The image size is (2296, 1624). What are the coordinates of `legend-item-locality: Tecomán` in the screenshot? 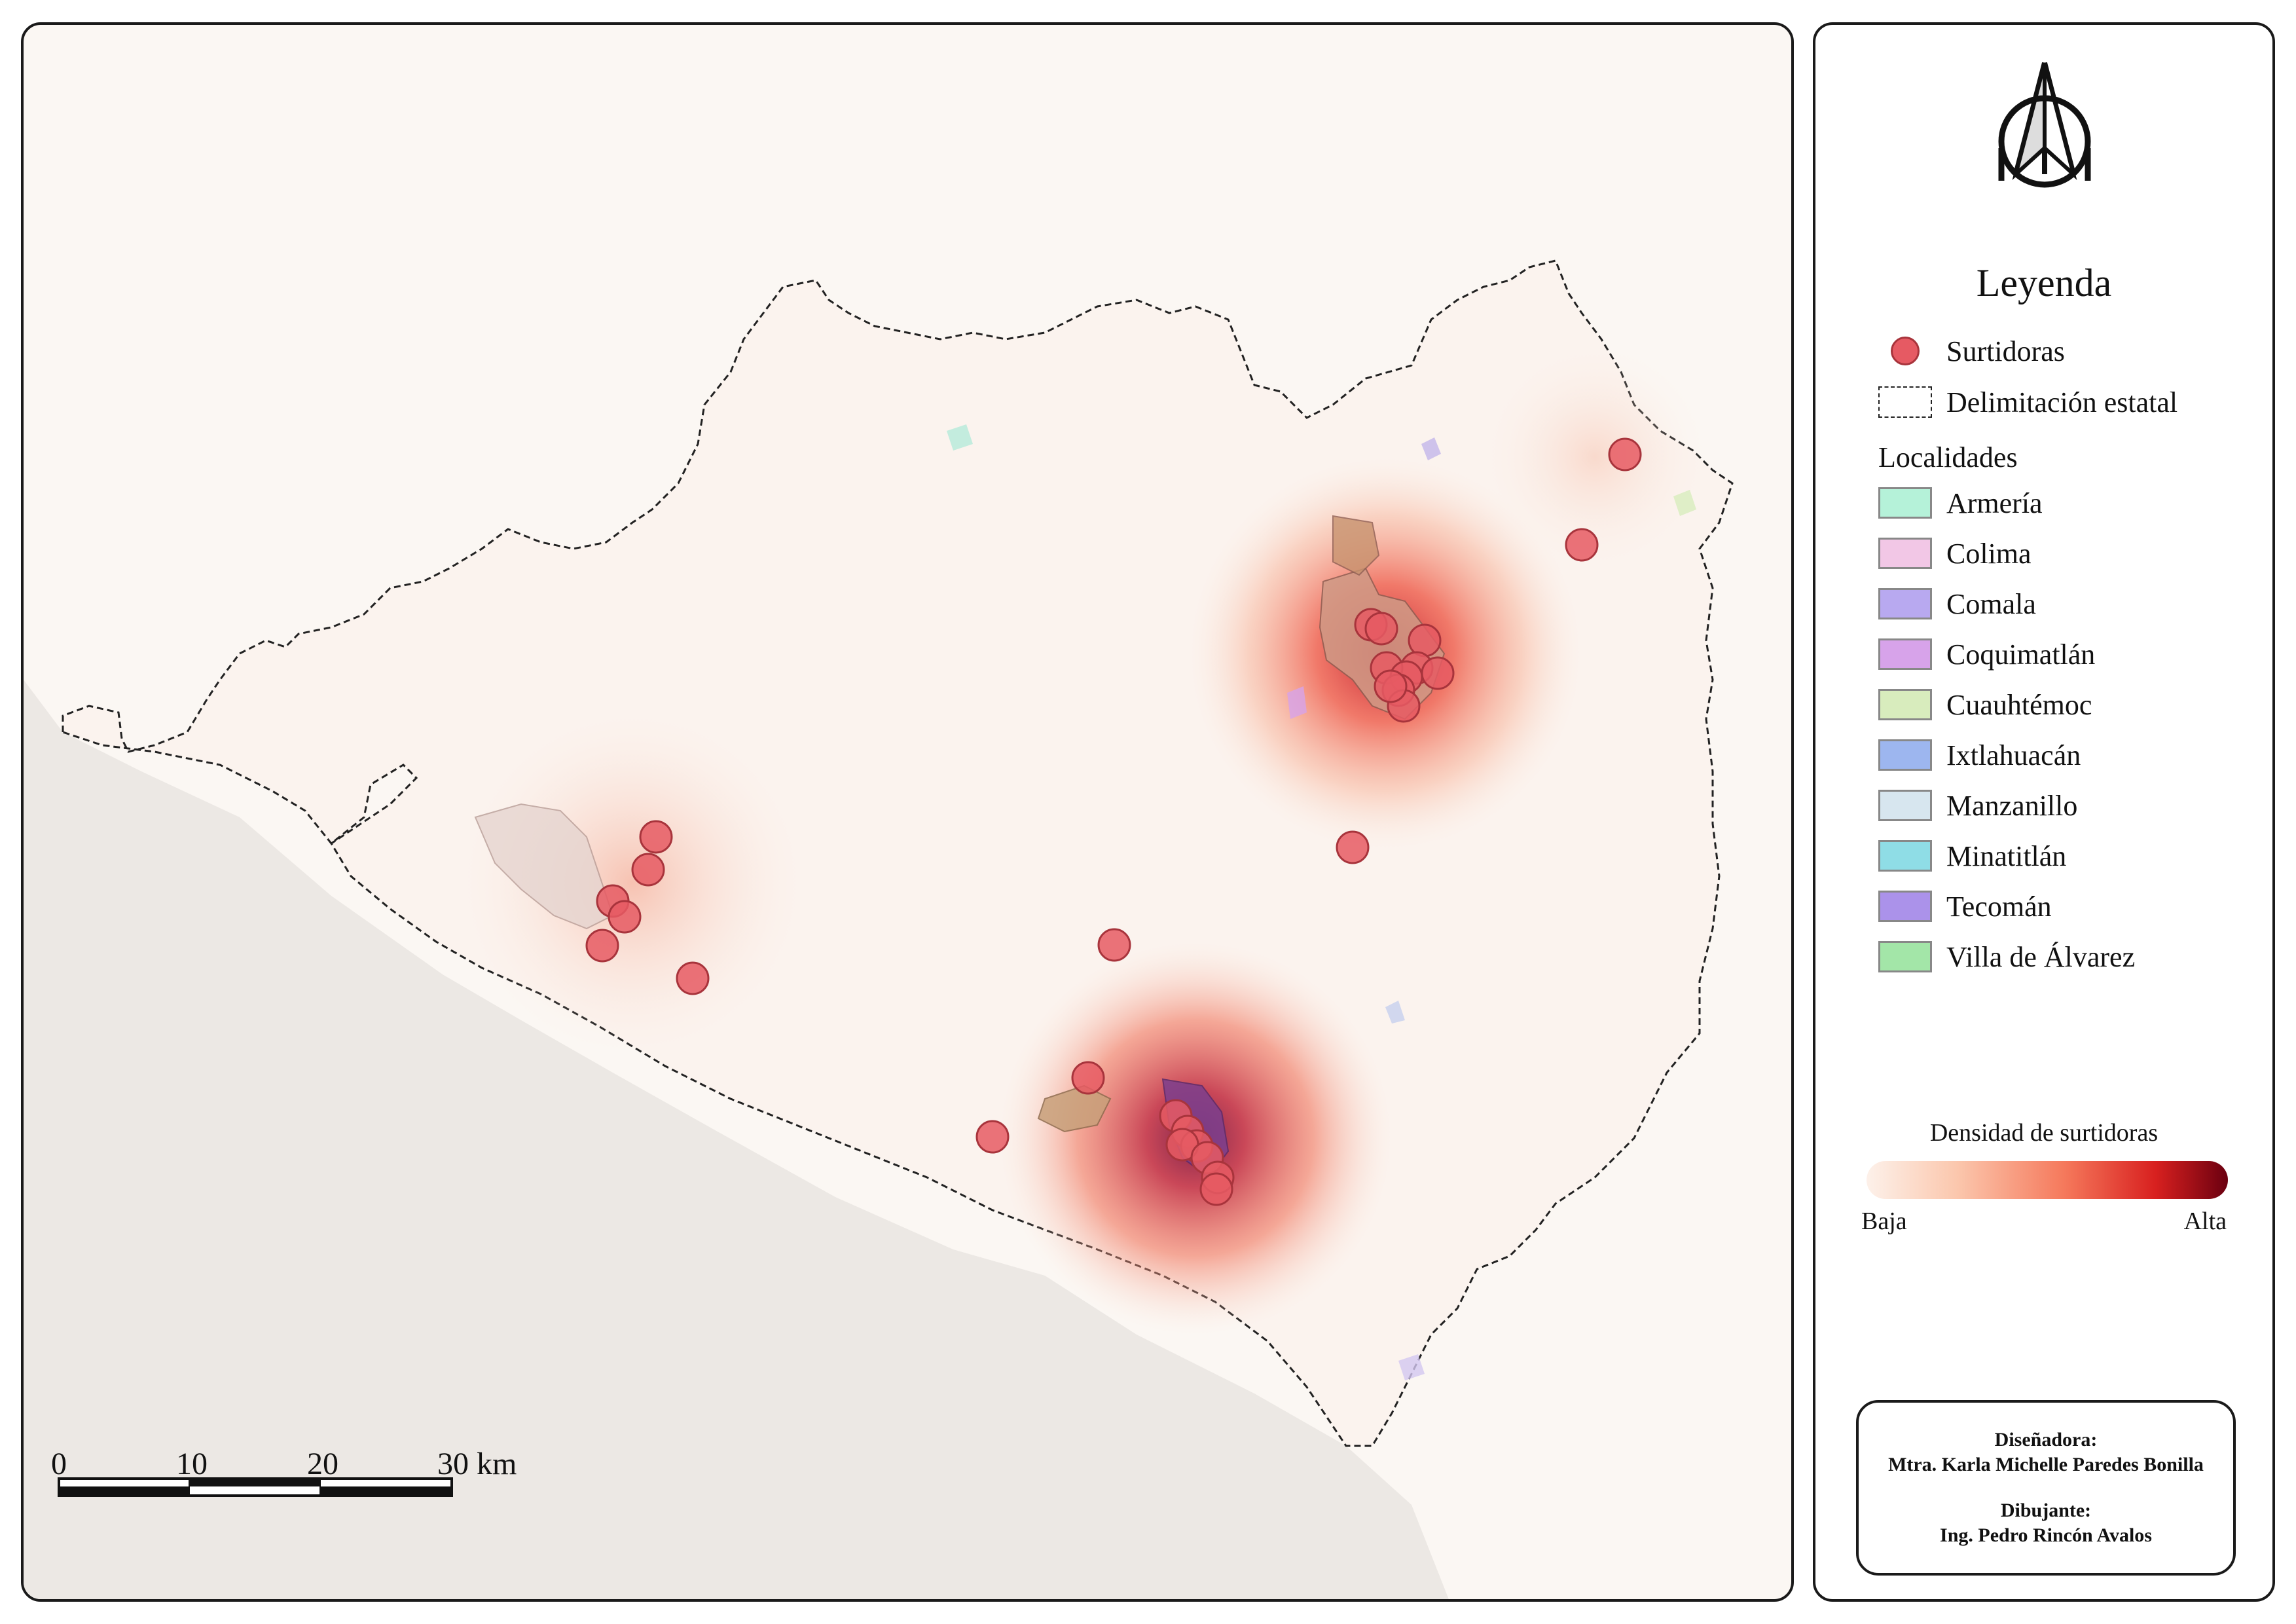 It's located at (1965, 906).